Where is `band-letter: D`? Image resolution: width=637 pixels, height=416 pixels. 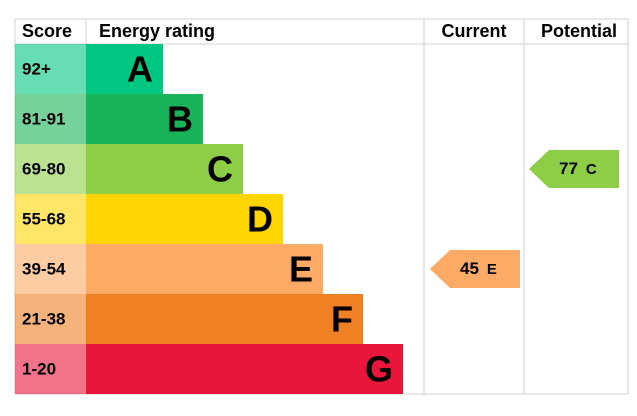
band-letter: D is located at coordinates (260, 219).